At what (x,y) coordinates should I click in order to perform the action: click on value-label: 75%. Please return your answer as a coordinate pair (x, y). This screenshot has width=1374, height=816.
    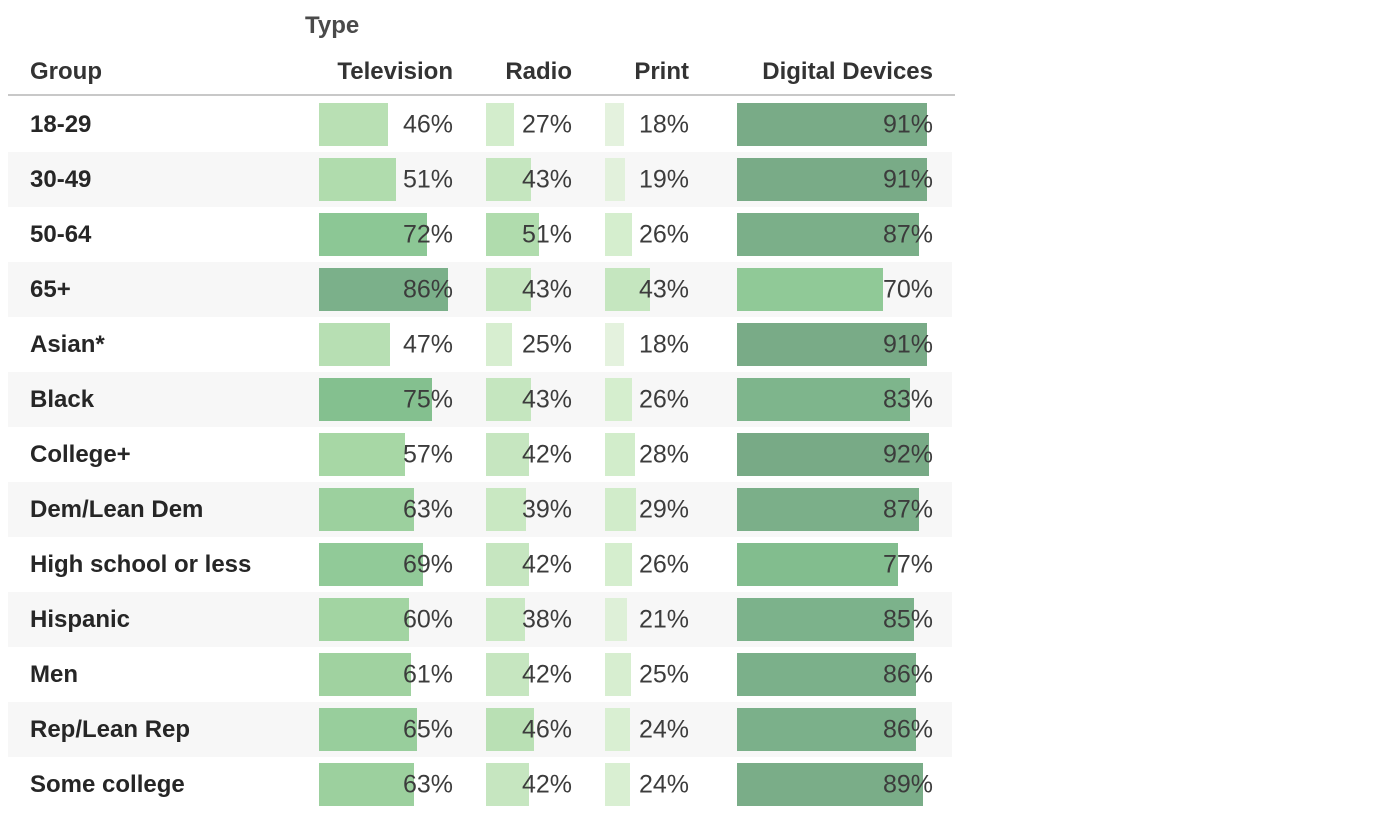
    Looking at the image, I should click on (427, 399).